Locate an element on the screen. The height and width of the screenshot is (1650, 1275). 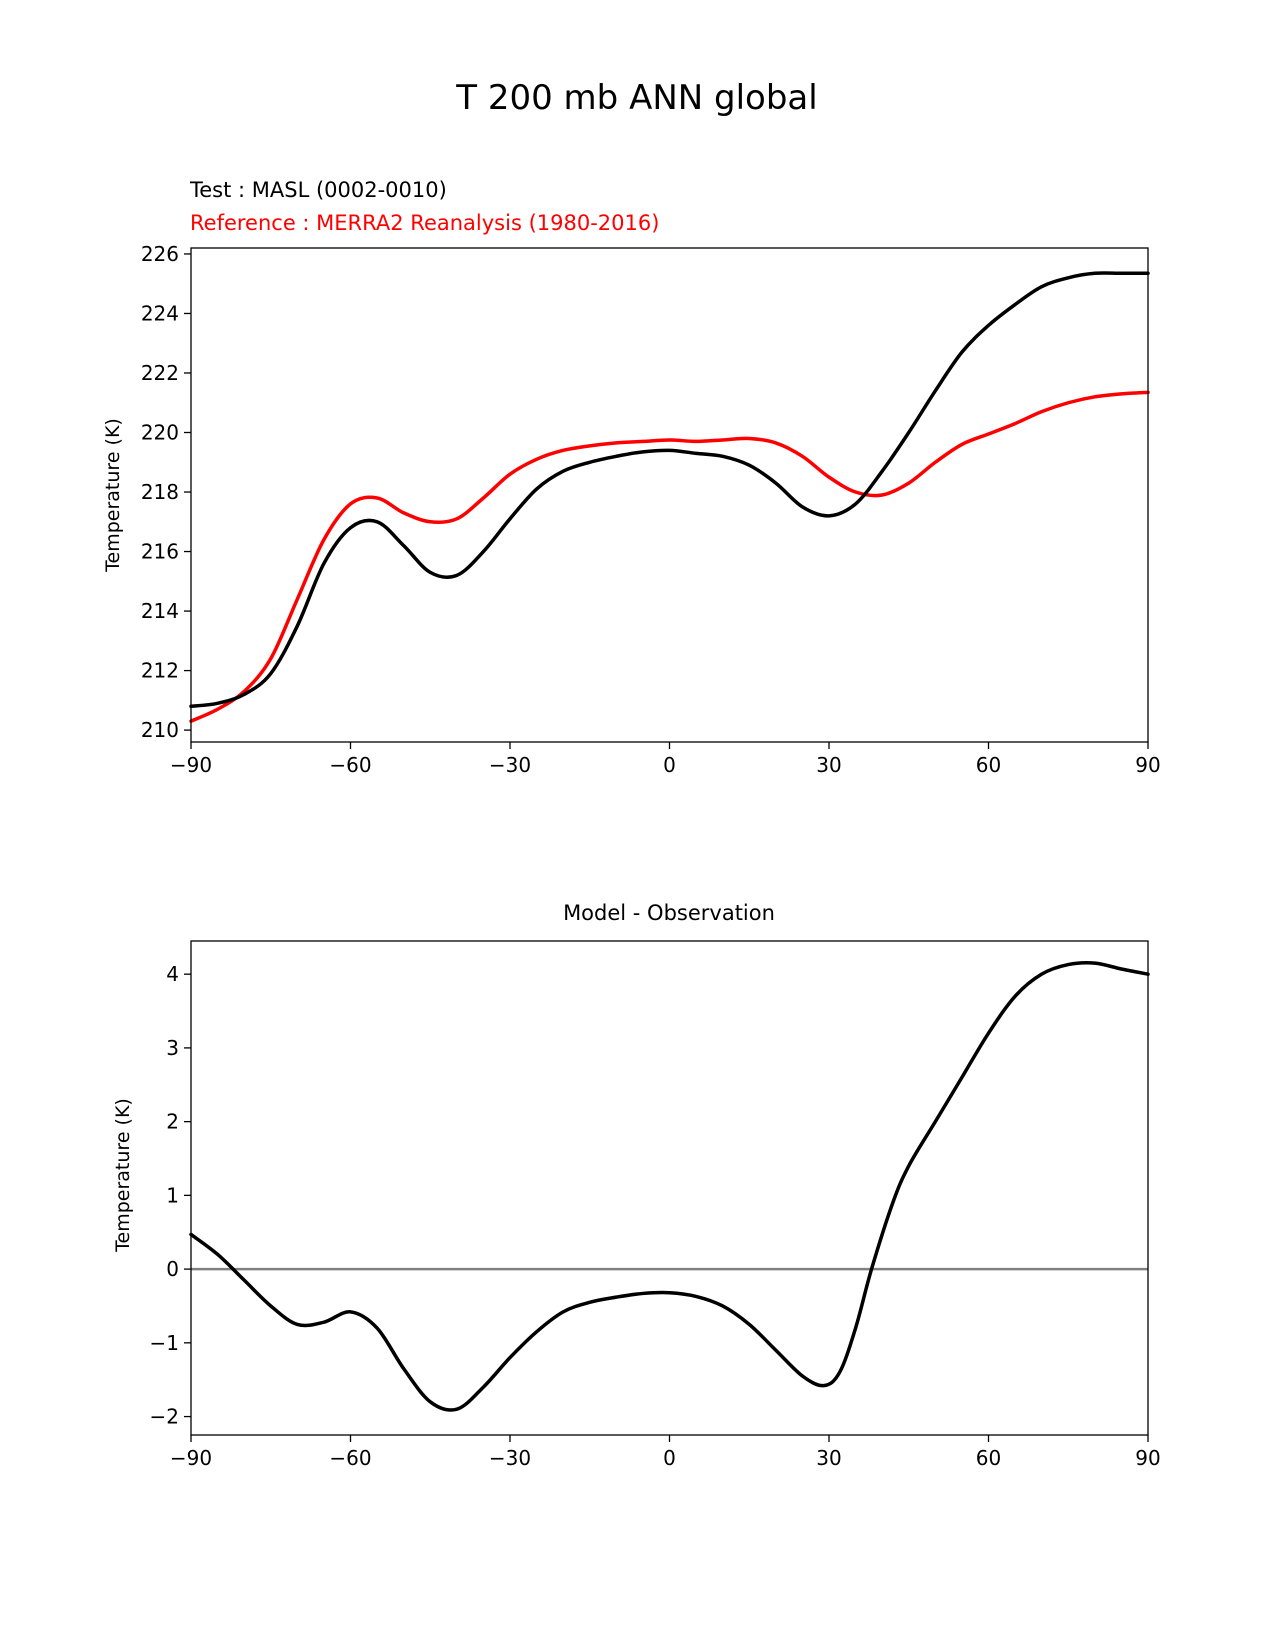
bottom-y-tick-label: −2 is located at coordinates (164, 1417).